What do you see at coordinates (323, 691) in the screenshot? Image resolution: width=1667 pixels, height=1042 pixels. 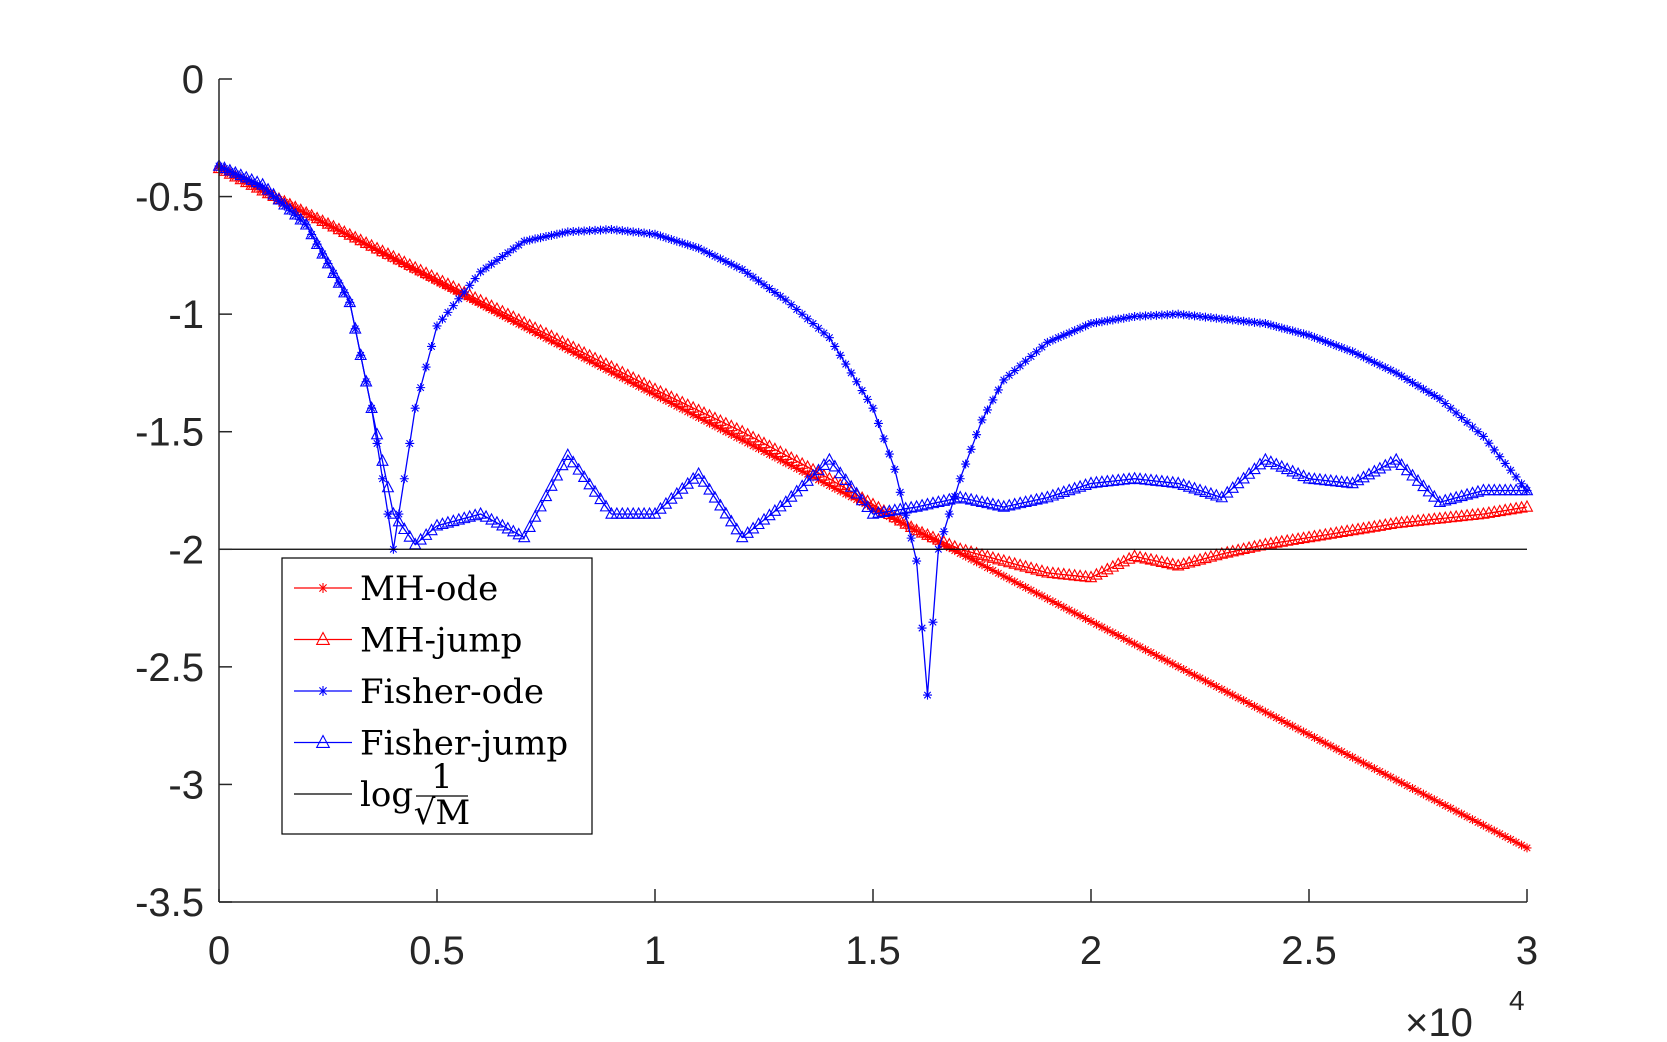 I see `legend-marker` at bounding box center [323, 691].